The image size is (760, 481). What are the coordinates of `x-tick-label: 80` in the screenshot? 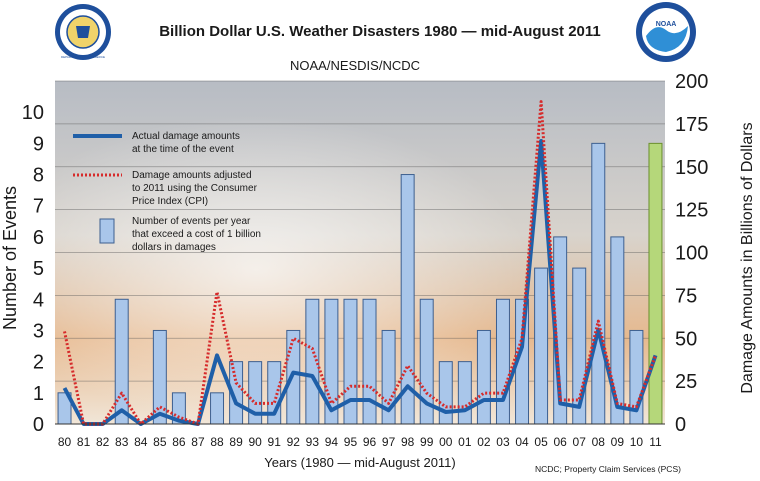 It's located at (65, 442).